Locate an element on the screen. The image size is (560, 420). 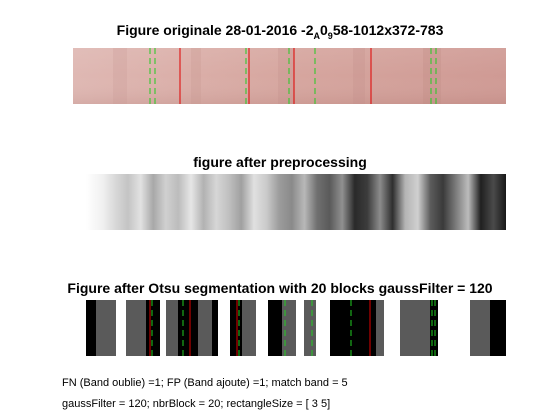
original-strip-image is located at coordinates (289, 76).